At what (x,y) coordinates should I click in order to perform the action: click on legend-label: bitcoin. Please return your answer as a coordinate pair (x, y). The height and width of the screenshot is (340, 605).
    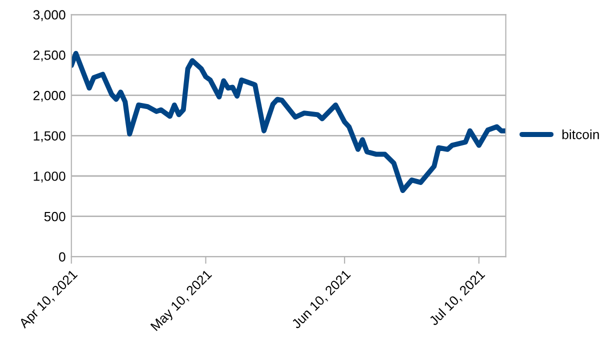
    Looking at the image, I should click on (580, 135).